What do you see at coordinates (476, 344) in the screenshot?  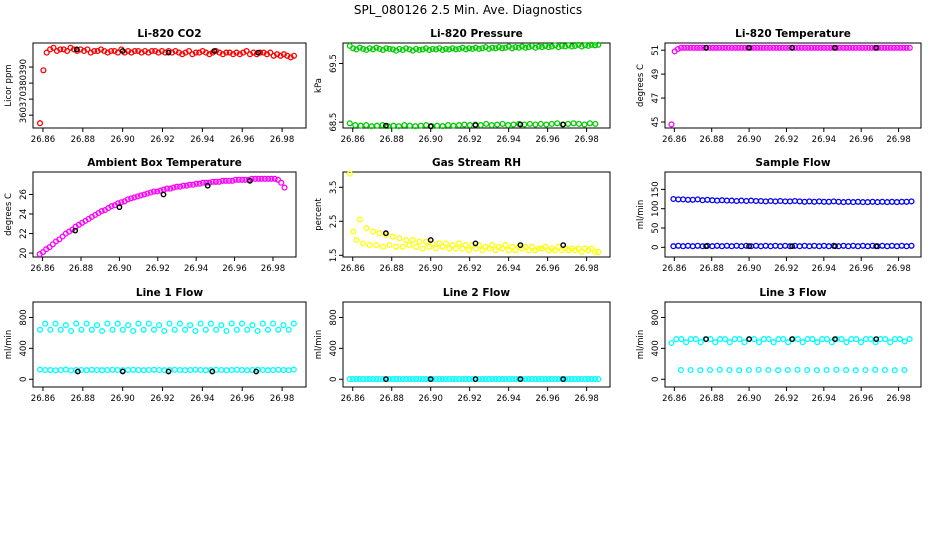 I see `plot-frame` at bounding box center [476, 344].